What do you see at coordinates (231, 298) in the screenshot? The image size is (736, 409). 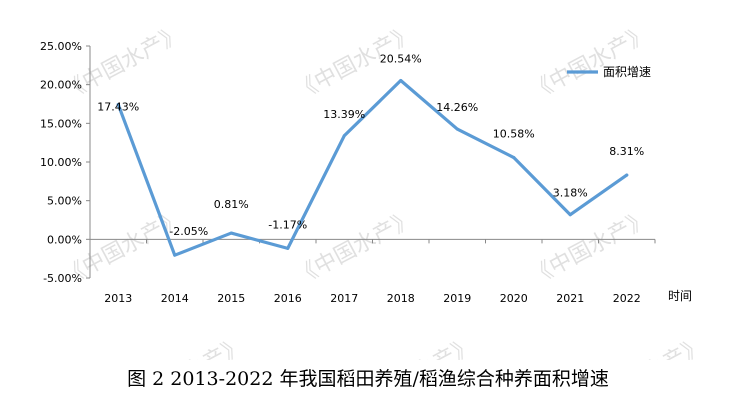 I see `x-tick-label-2015: 2015` at bounding box center [231, 298].